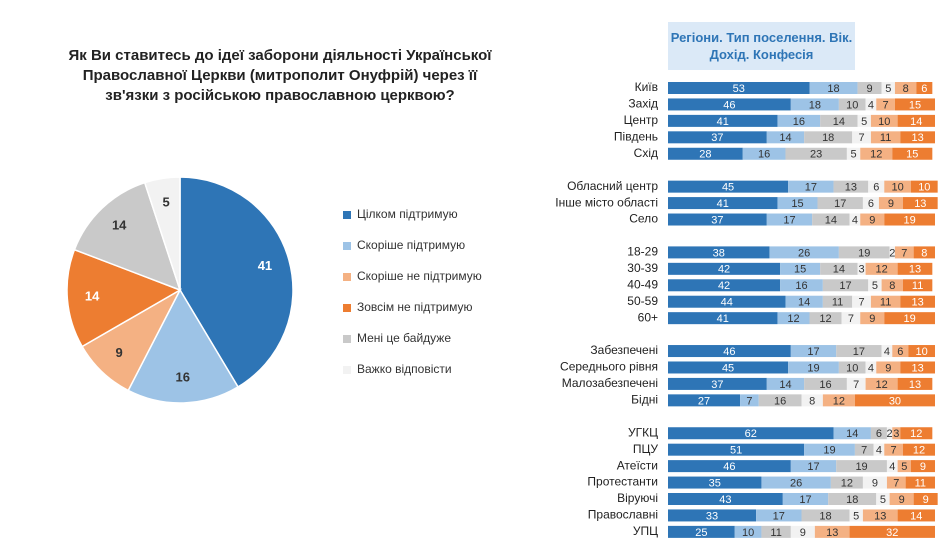 This screenshot has height=547, width=940. What do you see at coordinates (833, 89) in the screenshot?
I see `data-label: 18` at bounding box center [833, 89].